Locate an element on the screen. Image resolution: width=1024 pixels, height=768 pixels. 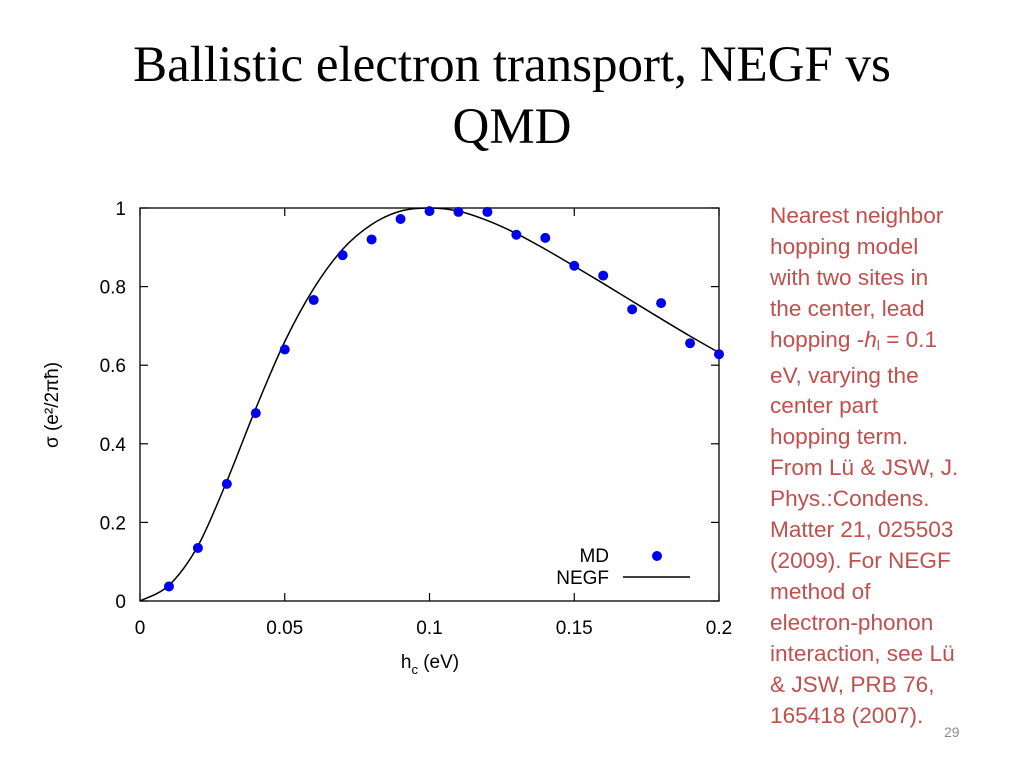
description-line: the center, lead is located at coordinates (847, 308).